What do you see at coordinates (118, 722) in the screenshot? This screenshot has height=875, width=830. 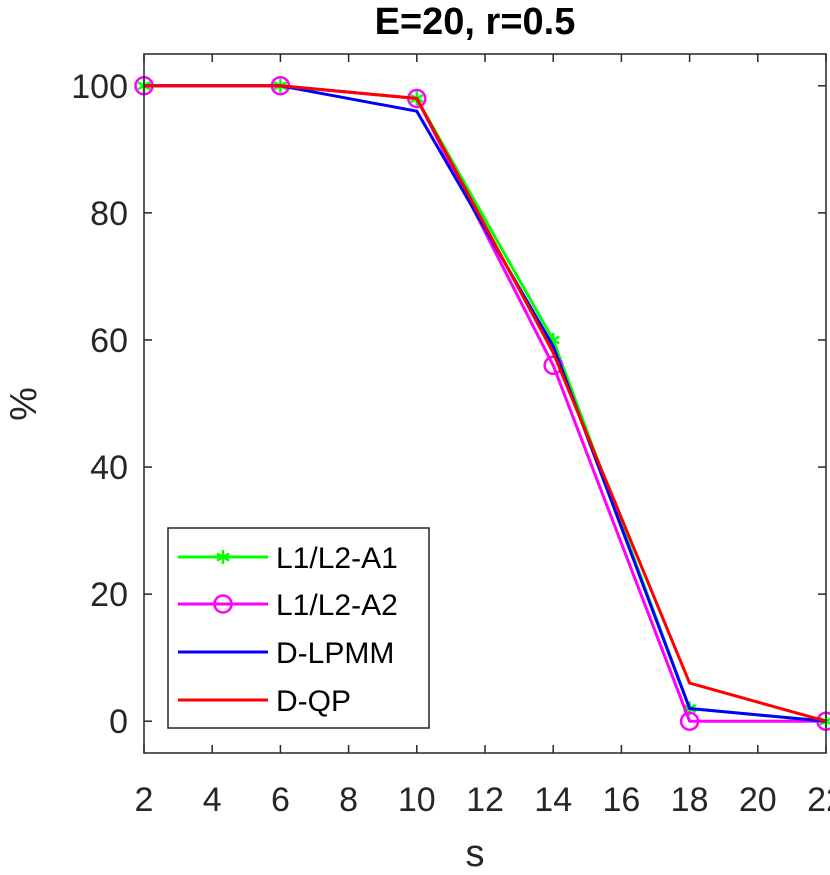 I see `y-tick-label: 0` at bounding box center [118, 722].